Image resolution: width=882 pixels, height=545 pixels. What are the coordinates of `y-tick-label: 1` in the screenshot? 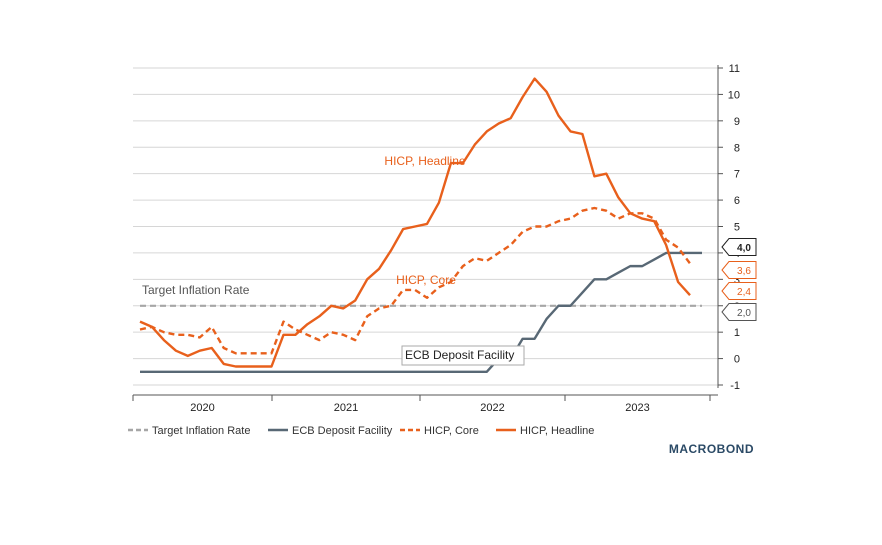 It's located at (737, 333).